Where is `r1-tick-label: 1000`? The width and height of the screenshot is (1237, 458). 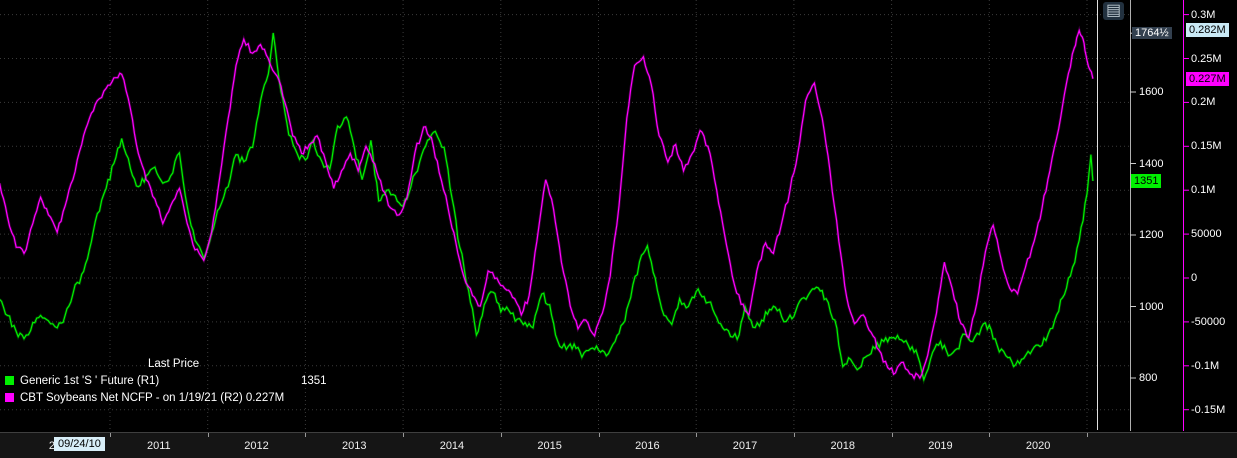 r1-tick-label: 1000 is located at coordinates (1151, 306).